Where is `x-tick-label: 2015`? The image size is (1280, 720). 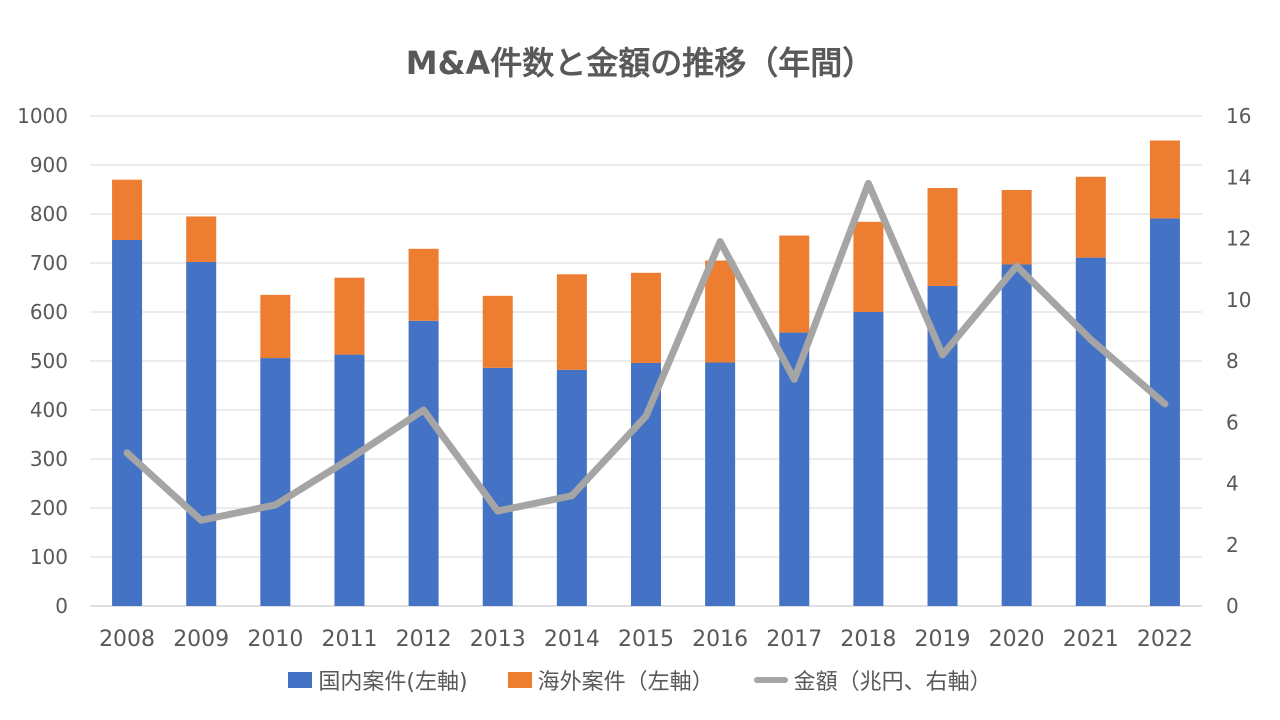 x-tick-label: 2015 is located at coordinates (646, 639).